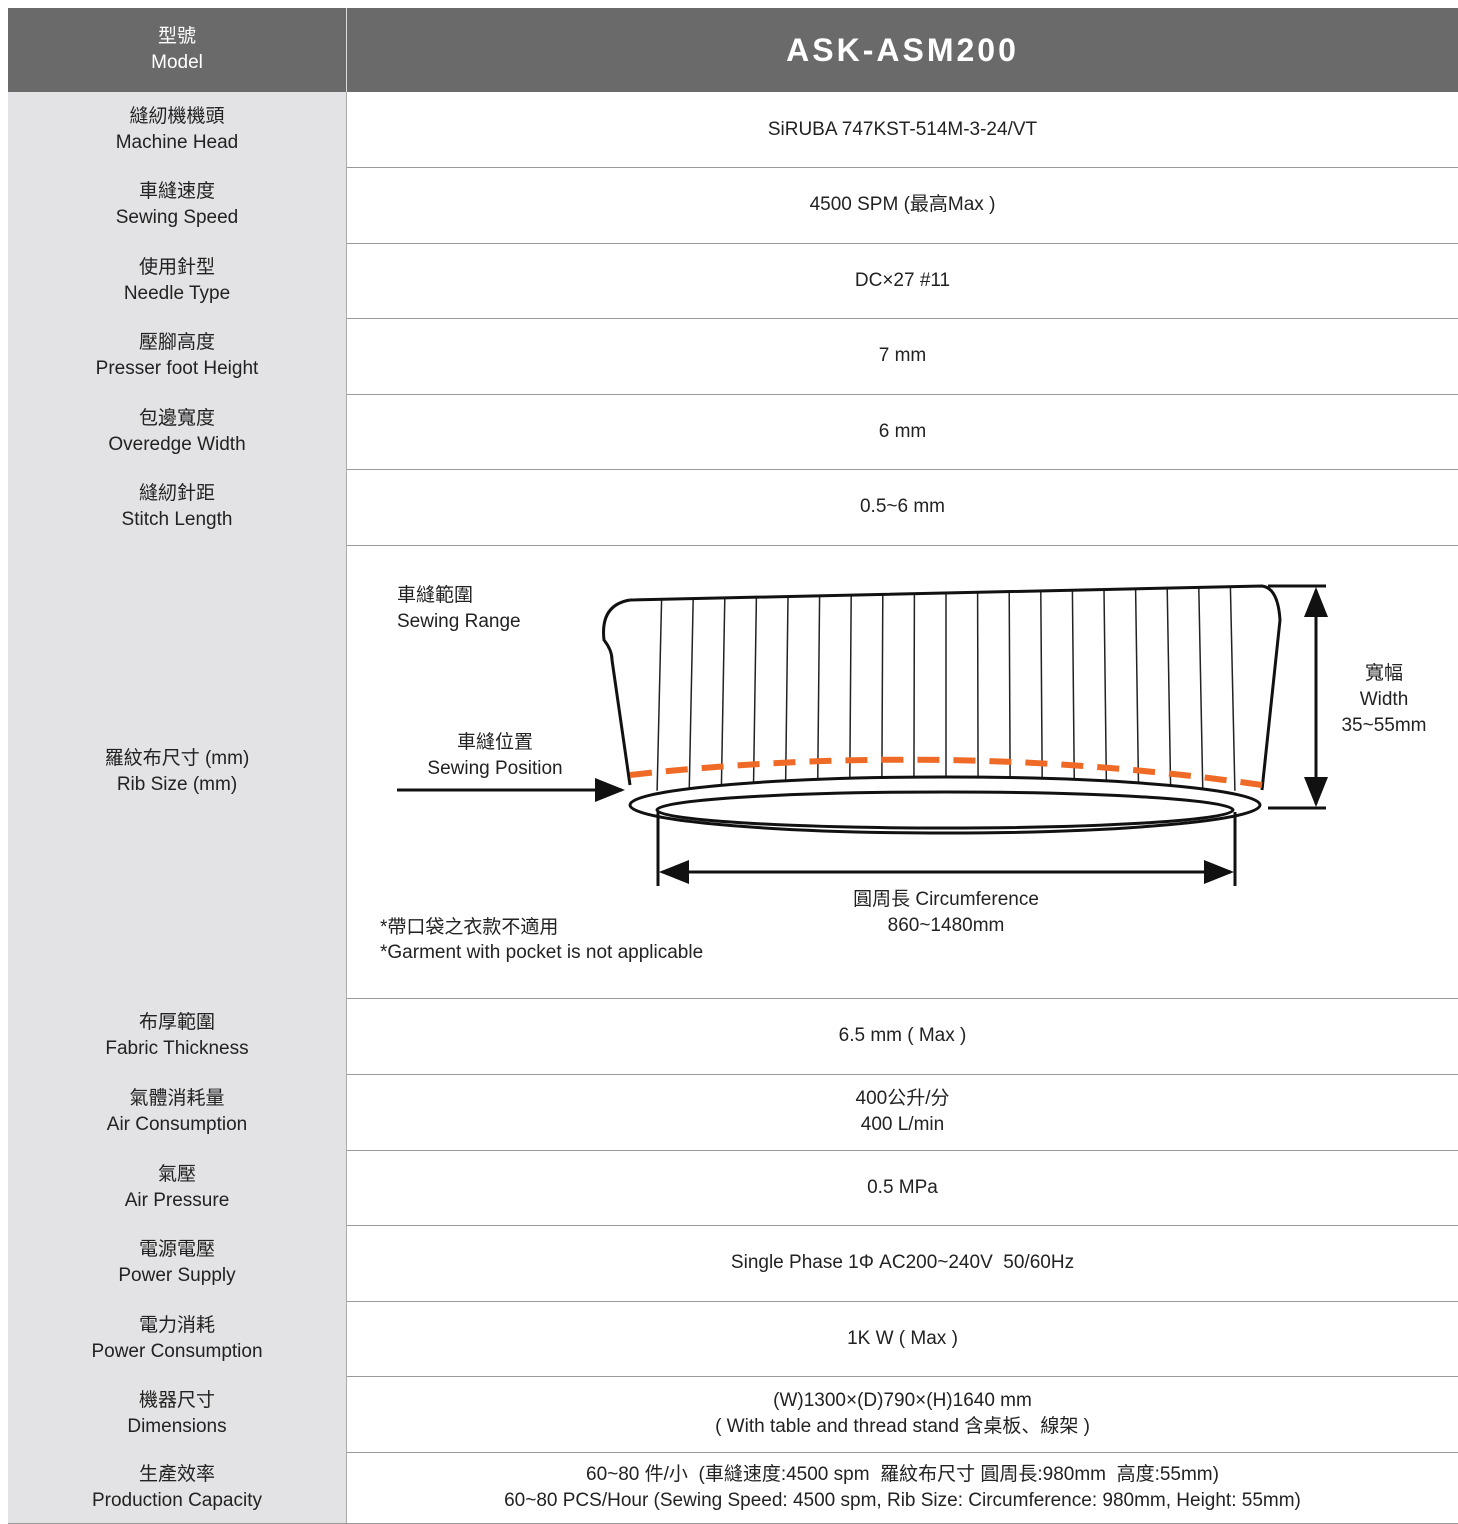  I want to click on value-line: 6.5 mm ( Max ), so click(902, 1035).